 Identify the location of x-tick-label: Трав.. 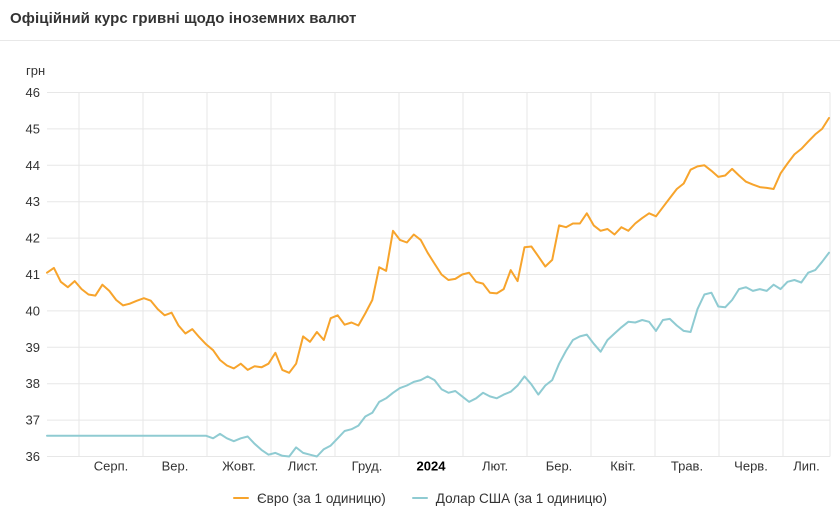
(687, 466).